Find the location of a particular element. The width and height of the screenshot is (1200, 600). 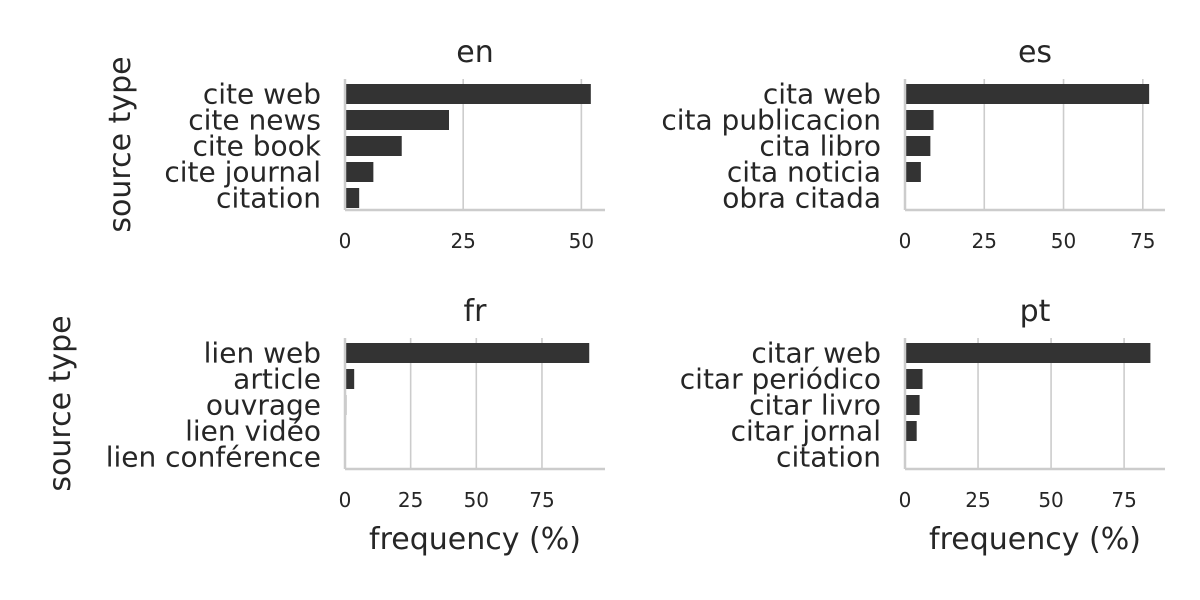

category-label: citar jornal is located at coordinates (806, 431).